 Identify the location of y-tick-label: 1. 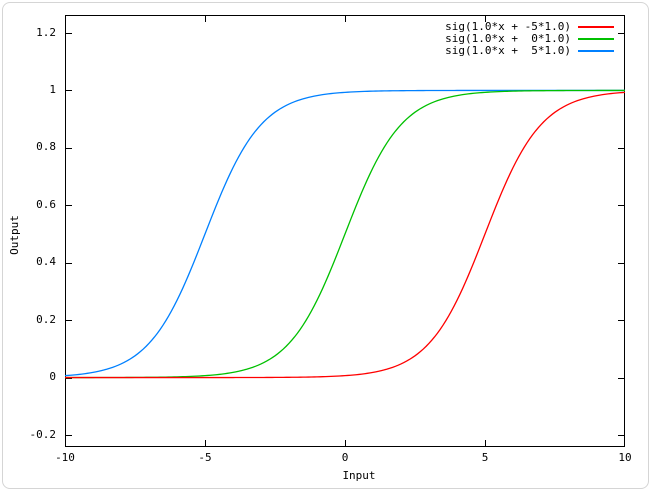
(52, 89).